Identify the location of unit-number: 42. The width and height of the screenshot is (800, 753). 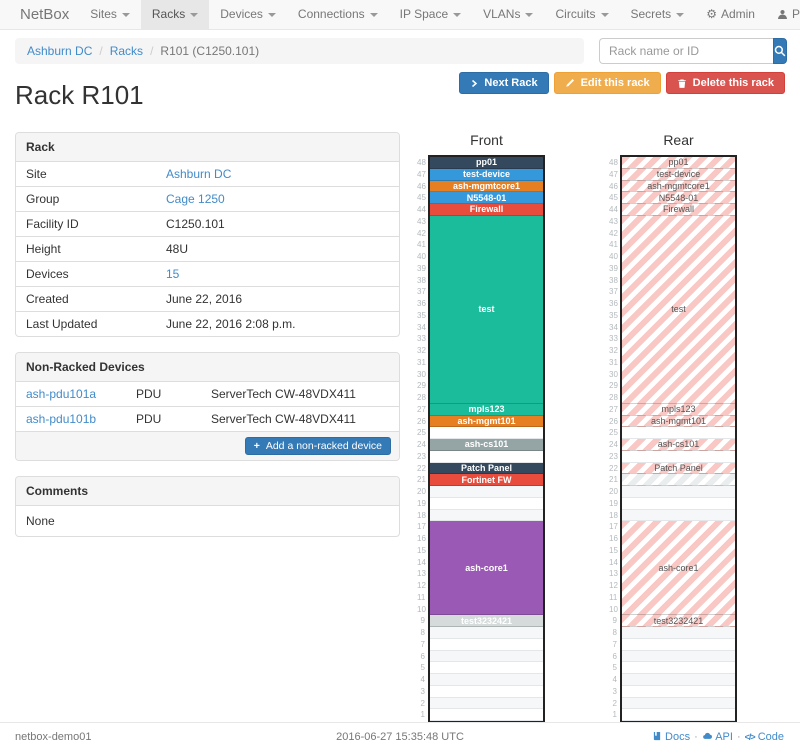
(421, 233).